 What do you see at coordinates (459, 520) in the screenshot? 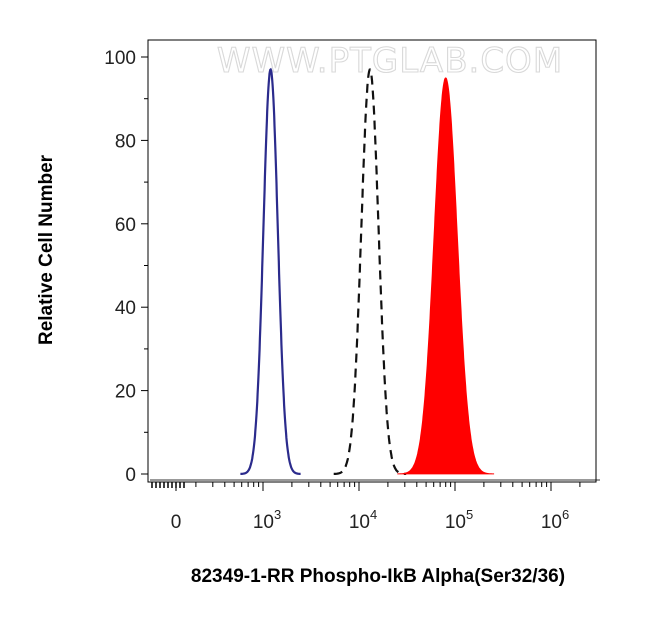
I see `x-tick-label: 10⁵` at bounding box center [459, 520].